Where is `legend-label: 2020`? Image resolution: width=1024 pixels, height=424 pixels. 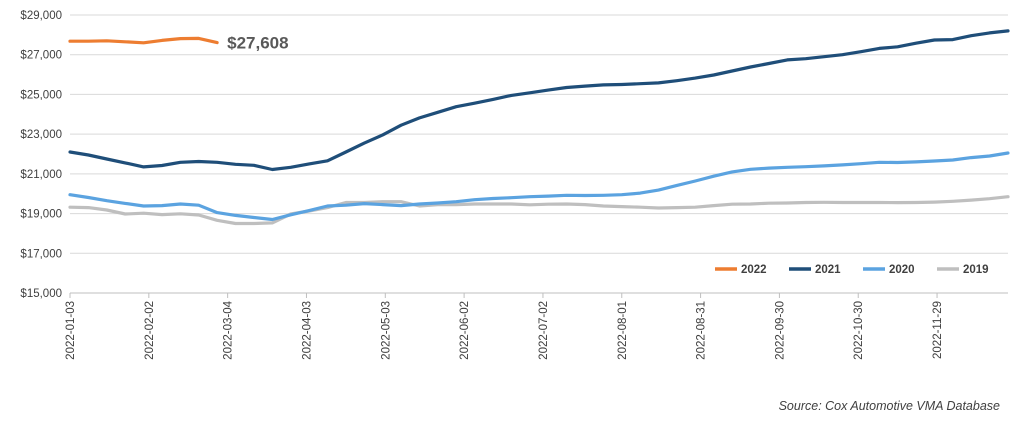 legend-label: 2020 is located at coordinates (902, 270).